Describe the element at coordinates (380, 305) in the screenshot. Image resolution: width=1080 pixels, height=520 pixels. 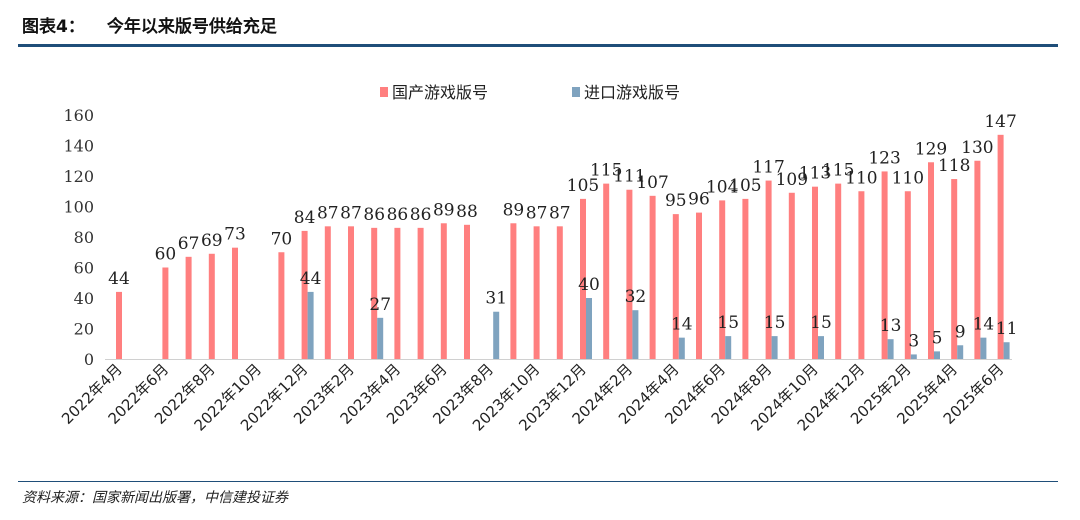
I see `imported-data-label: 27` at that location.